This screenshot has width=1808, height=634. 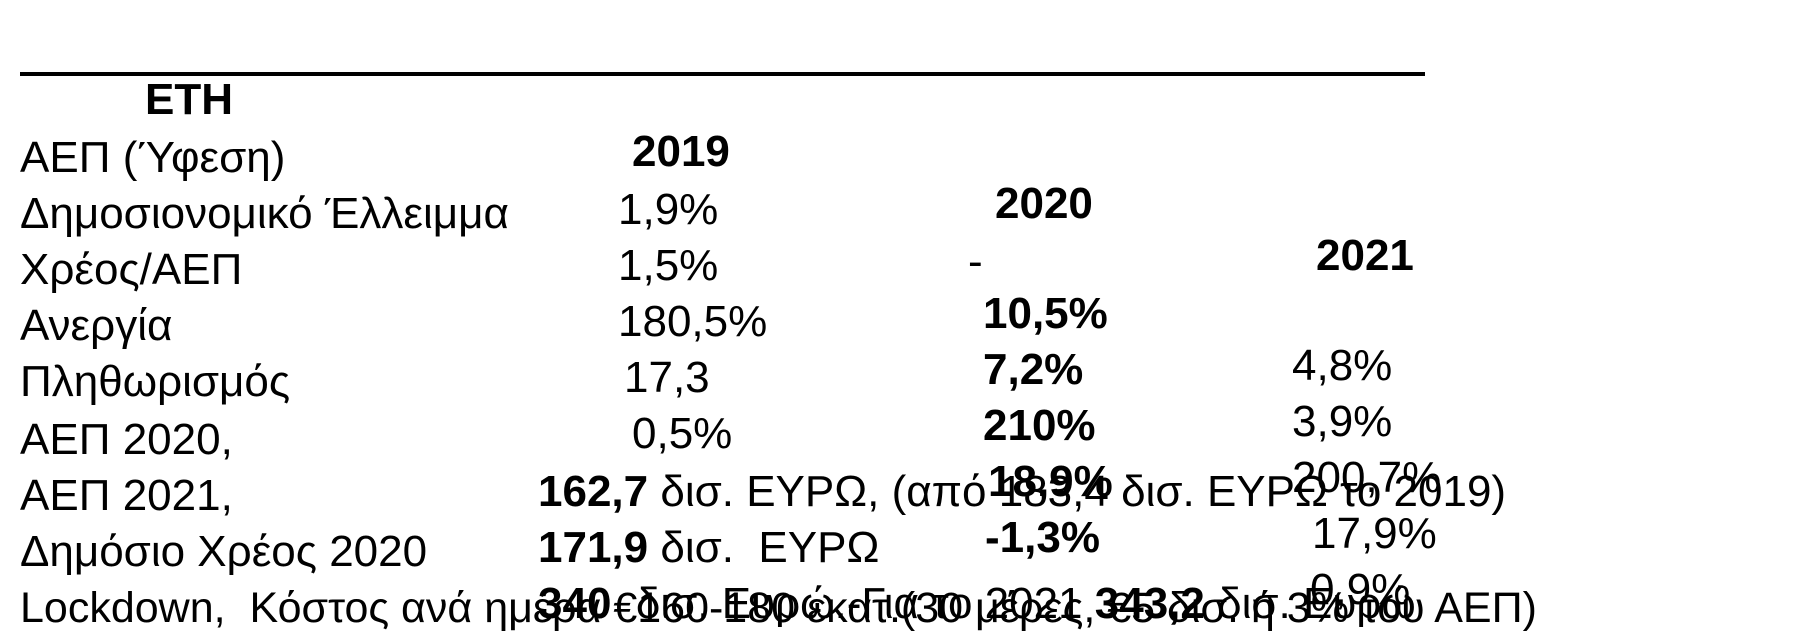 I want to click on note-label: ΑΕΠ 2020,, so click(x=126, y=439).